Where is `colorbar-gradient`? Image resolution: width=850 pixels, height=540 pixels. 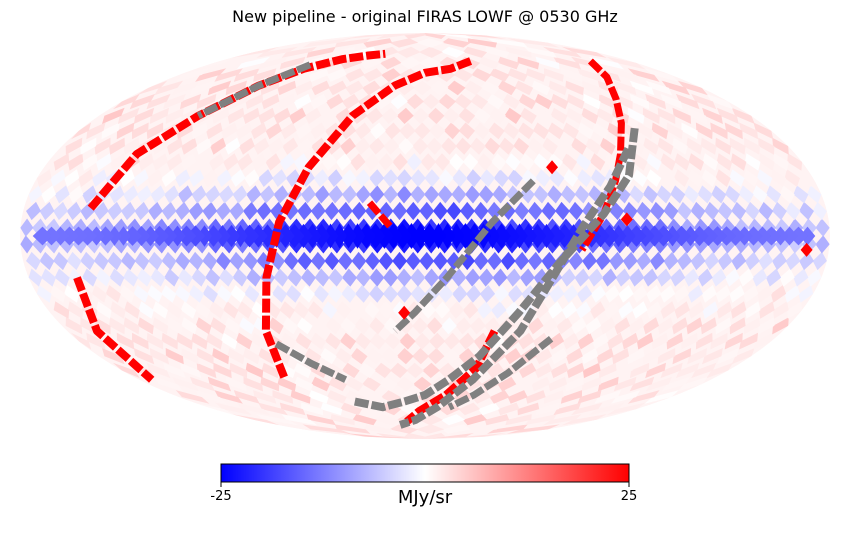
colorbar-gradient is located at coordinates (425, 473).